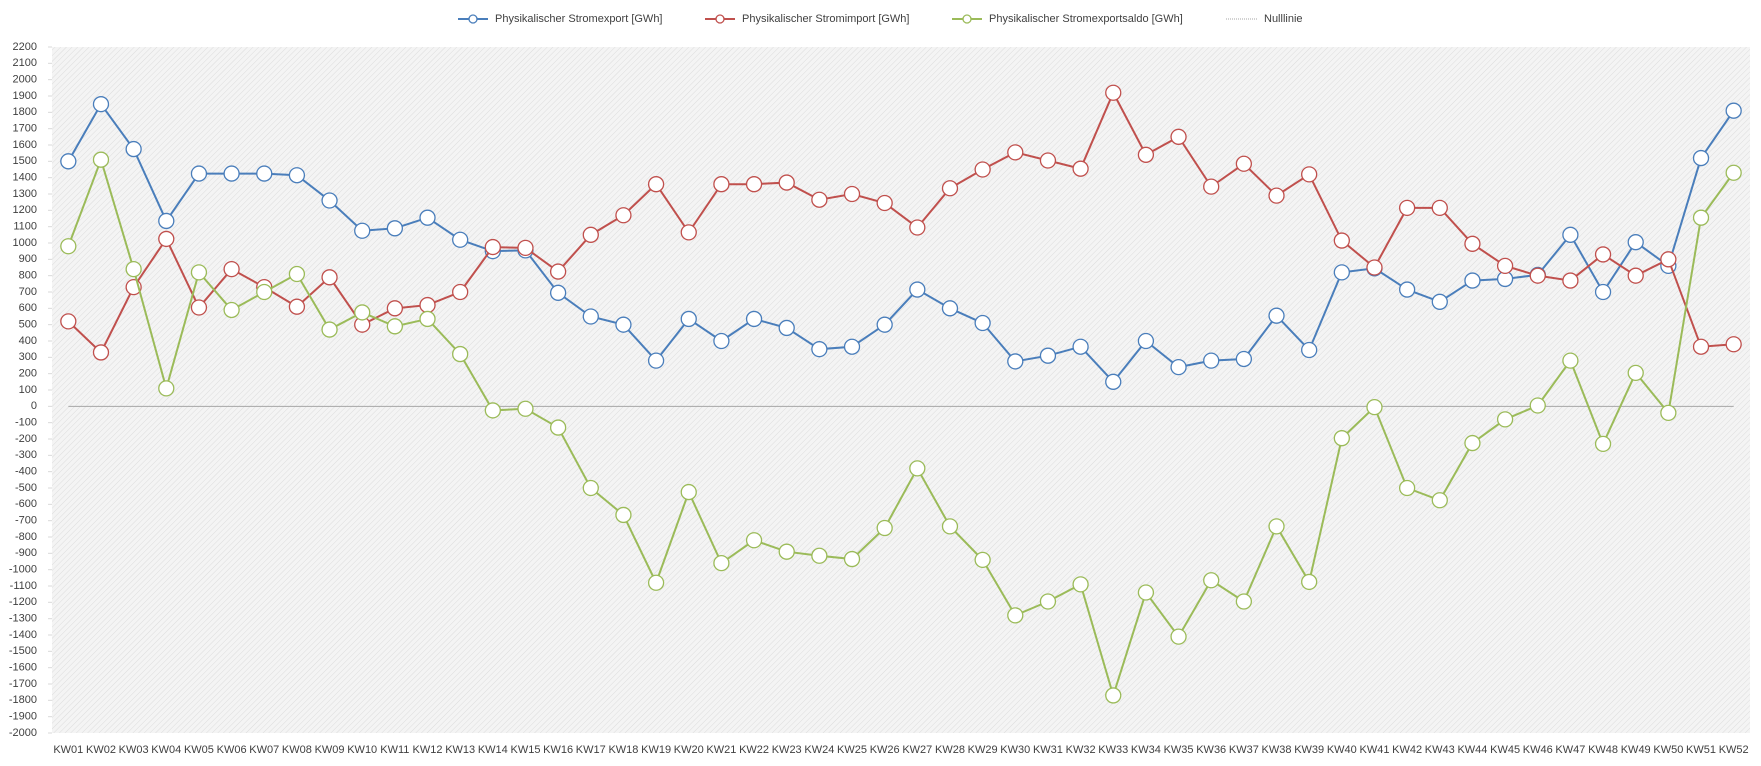 This screenshot has width=1761, height=766. What do you see at coordinates (68, 750) in the screenshot?
I see `x-tick-label: KW01` at bounding box center [68, 750].